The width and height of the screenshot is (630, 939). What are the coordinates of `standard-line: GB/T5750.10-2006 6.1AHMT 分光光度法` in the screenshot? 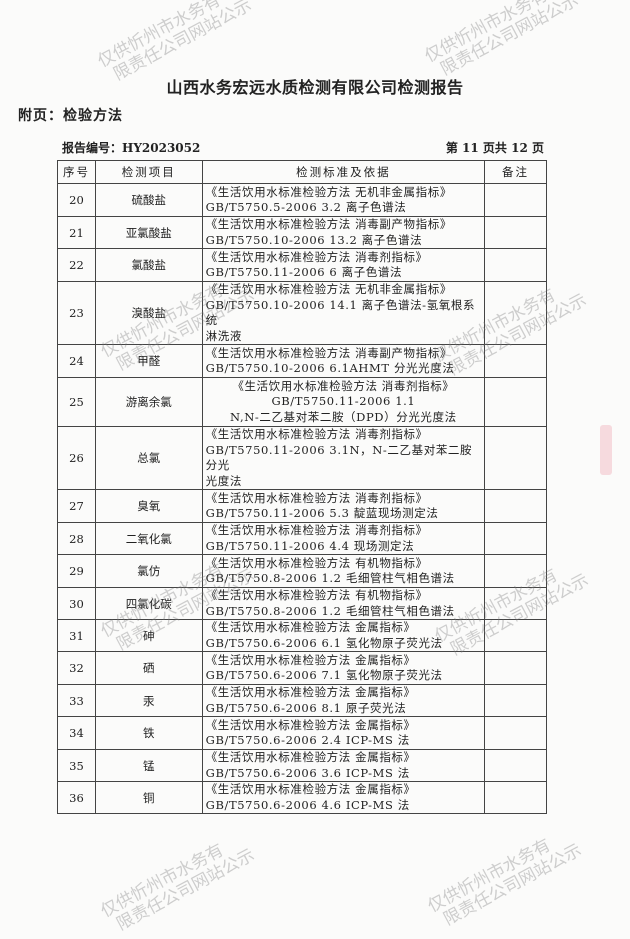 It's located at (330, 368).